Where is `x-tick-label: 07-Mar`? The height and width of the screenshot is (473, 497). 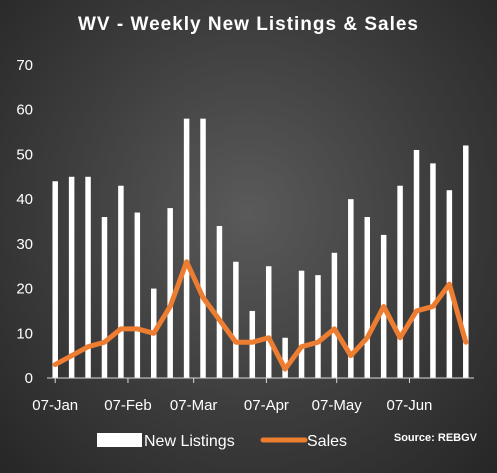
x-tick-label: 07-Mar is located at coordinates (194, 405).